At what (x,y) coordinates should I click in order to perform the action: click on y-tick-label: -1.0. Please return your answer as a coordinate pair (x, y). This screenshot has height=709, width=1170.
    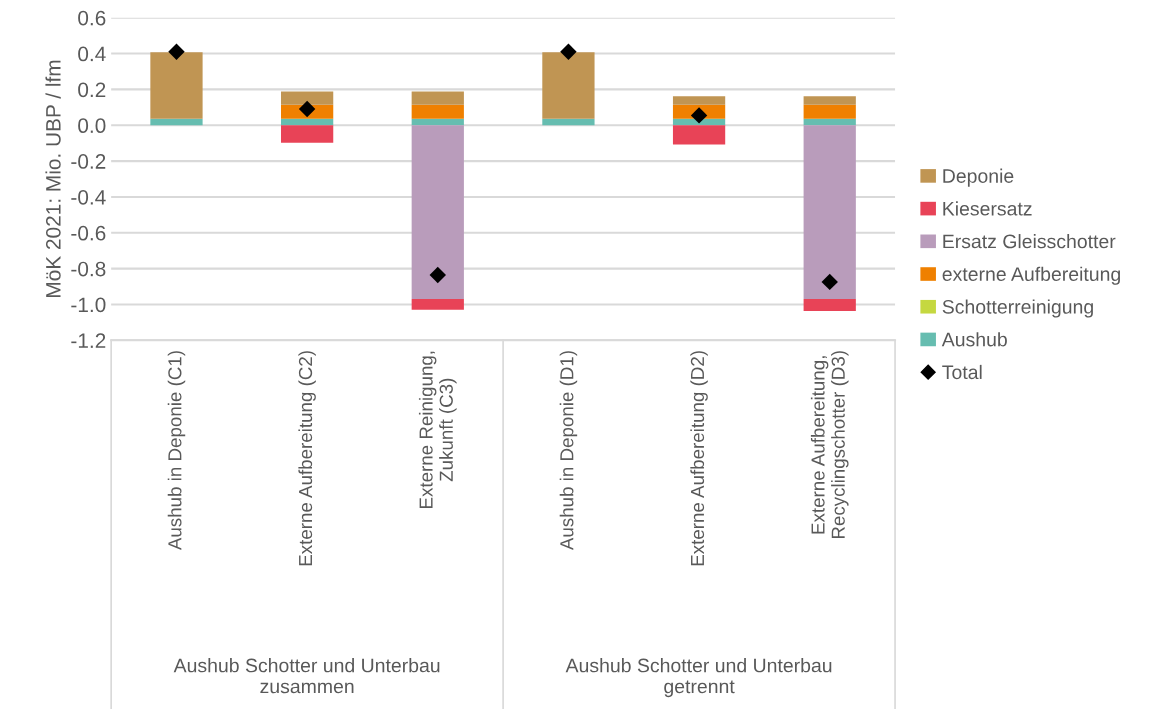
    Looking at the image, I should click on (88, 305).